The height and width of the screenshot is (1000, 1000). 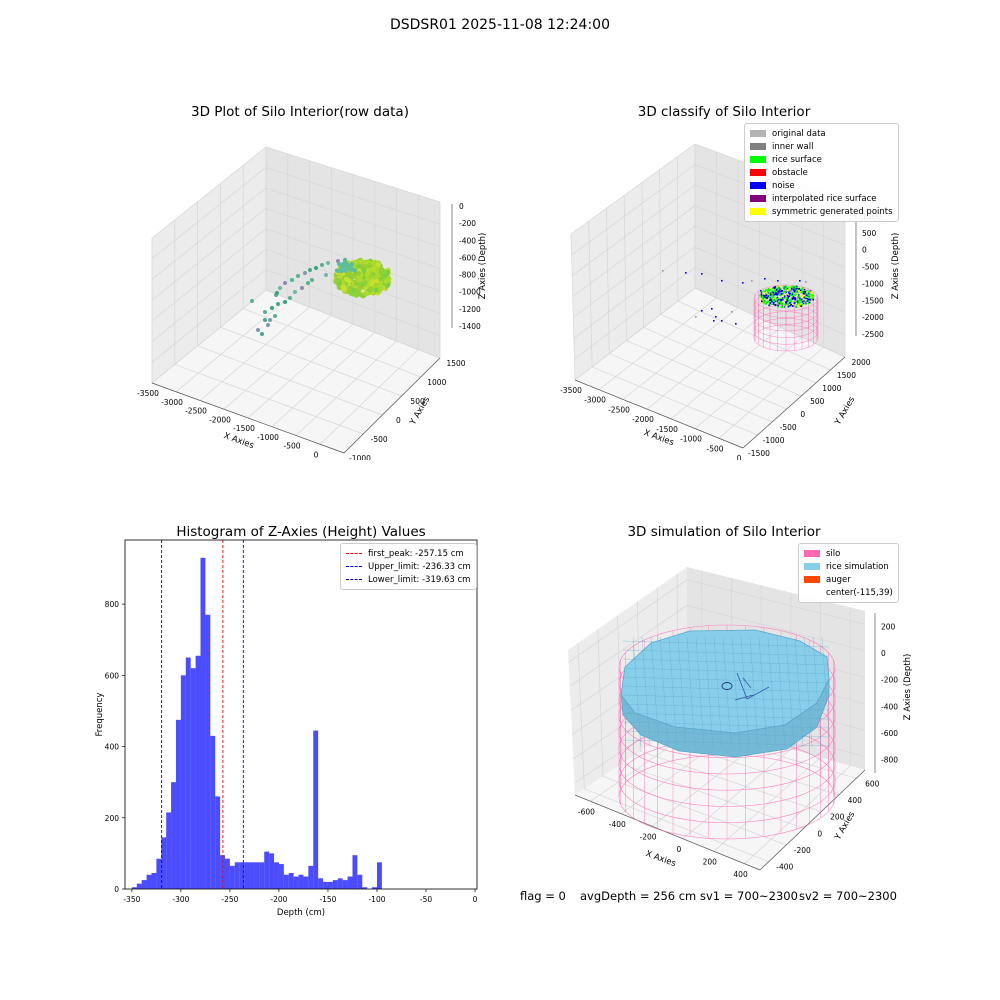 I want to click on histogram-xtick-label: -200, so click(x=278, y=899).